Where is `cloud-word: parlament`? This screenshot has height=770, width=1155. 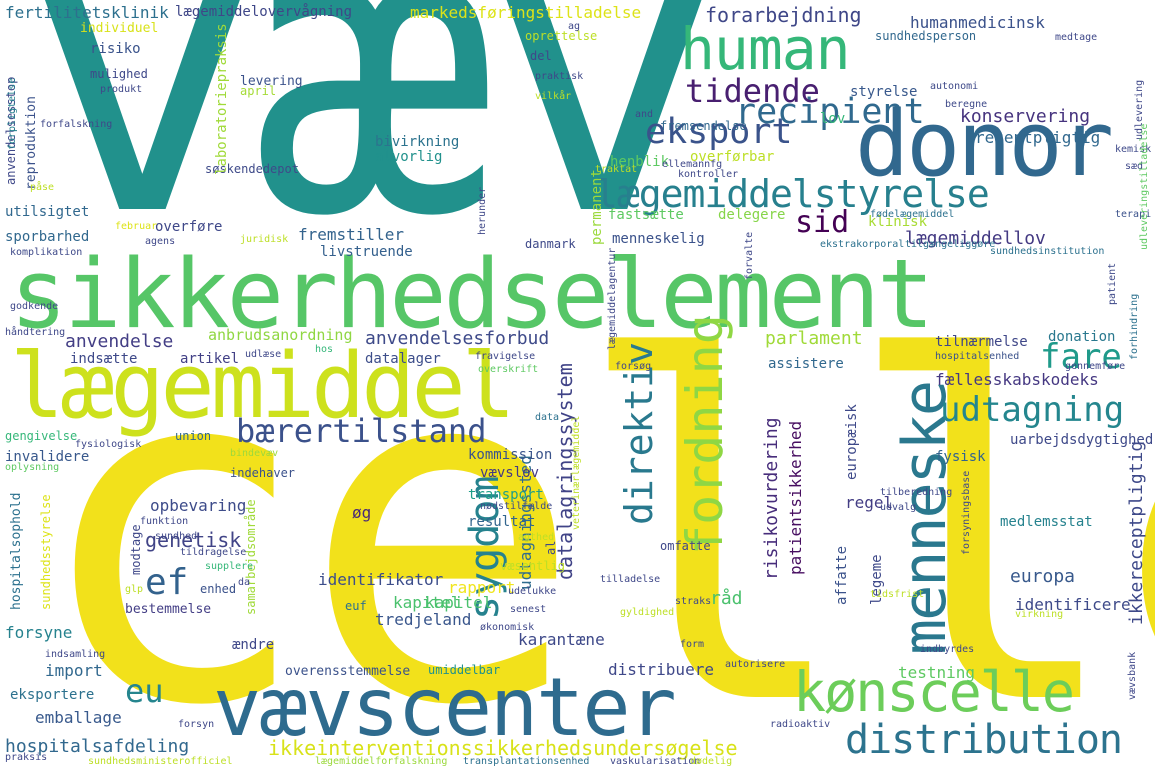 cloud-word: parlament is located at coordinates (814, 338).